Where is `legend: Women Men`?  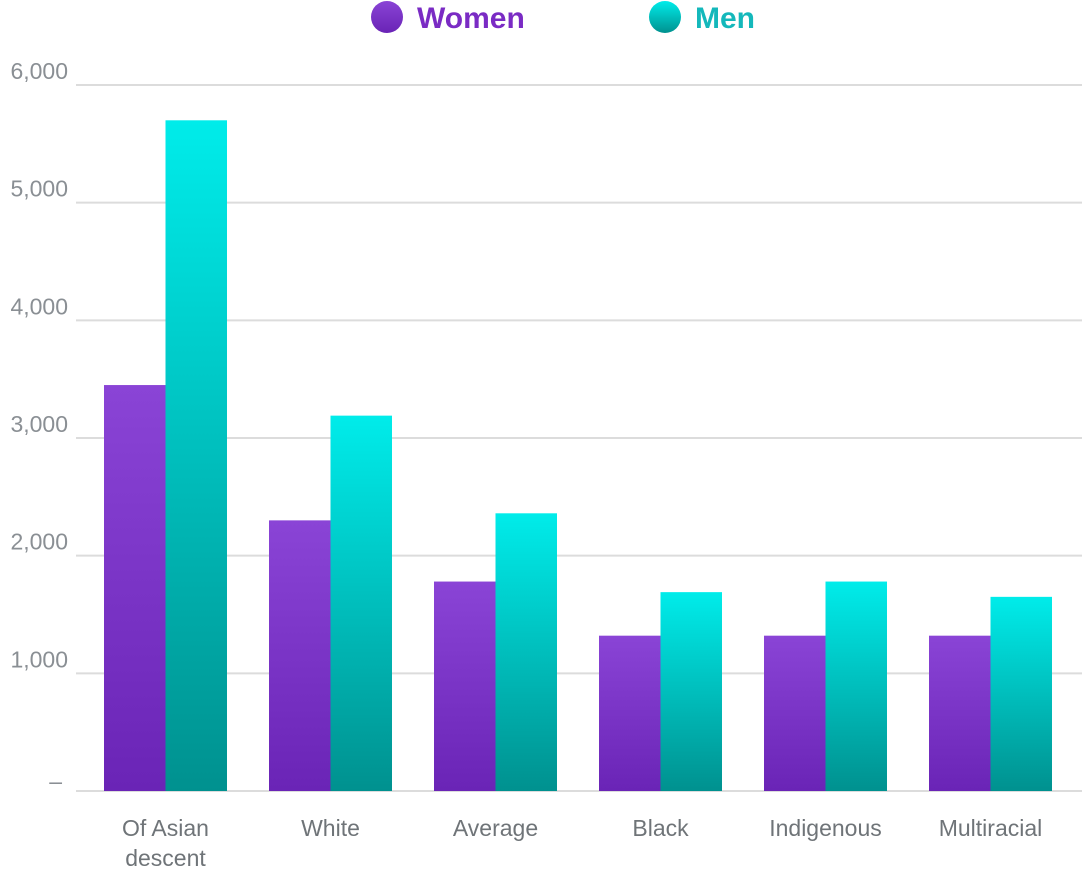
legend: Women Men is located at coordinates (563, 18).